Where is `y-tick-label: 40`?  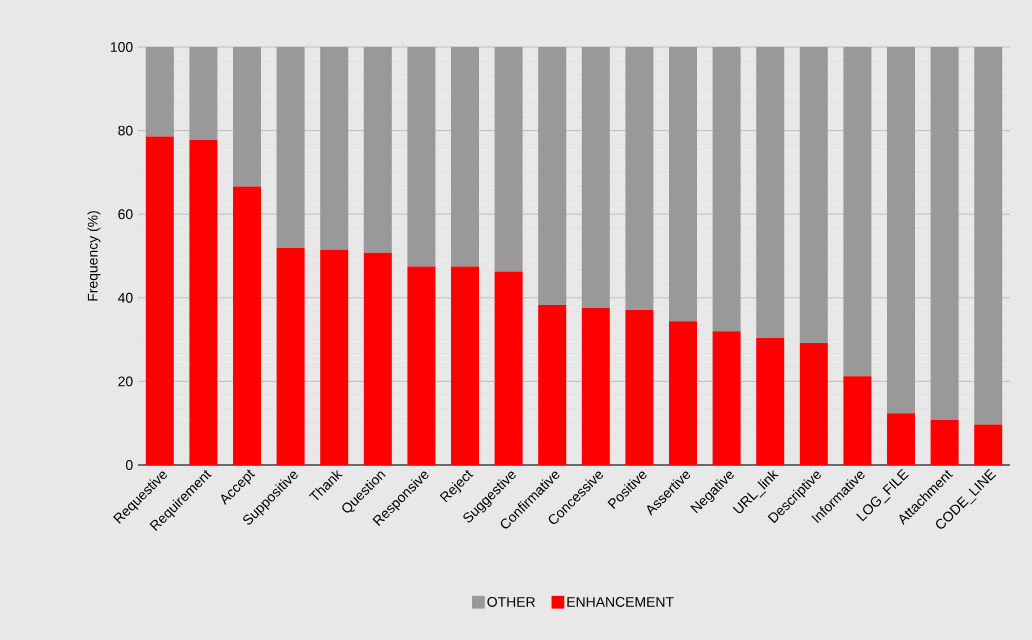
y-tick-label: 40 is located at coordinates (125, 297).